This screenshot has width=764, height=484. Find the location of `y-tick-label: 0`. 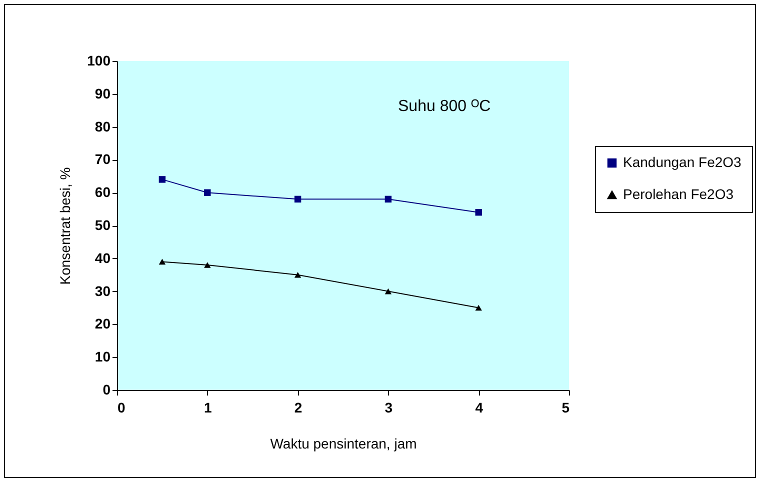

y-tick-label: 0 is located at coordinates (106, 390).